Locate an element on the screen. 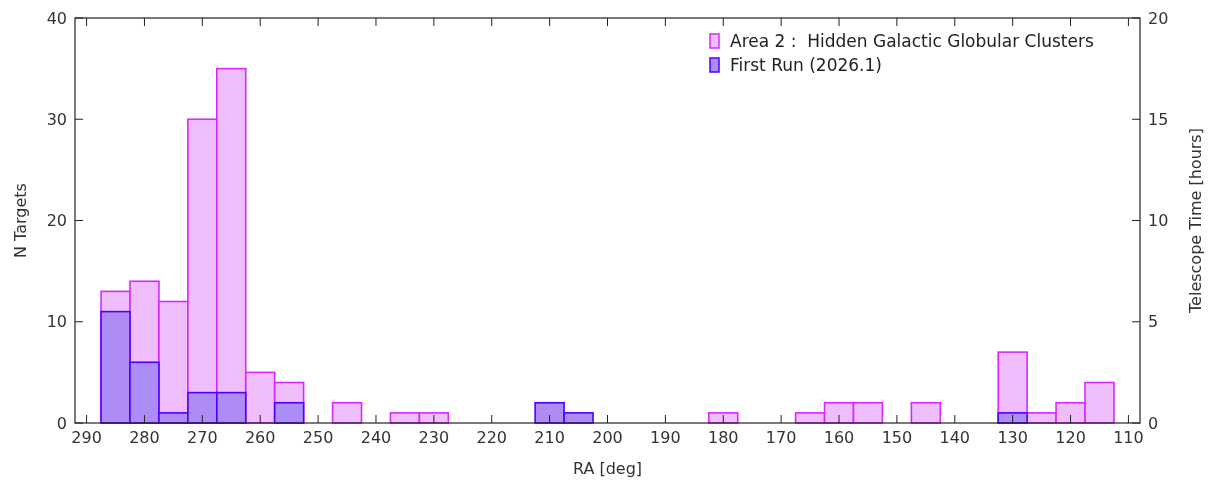 The height and width of the screenshot is (488, 1229). x-tick-label: 290 is located at coordinates (86, 437).